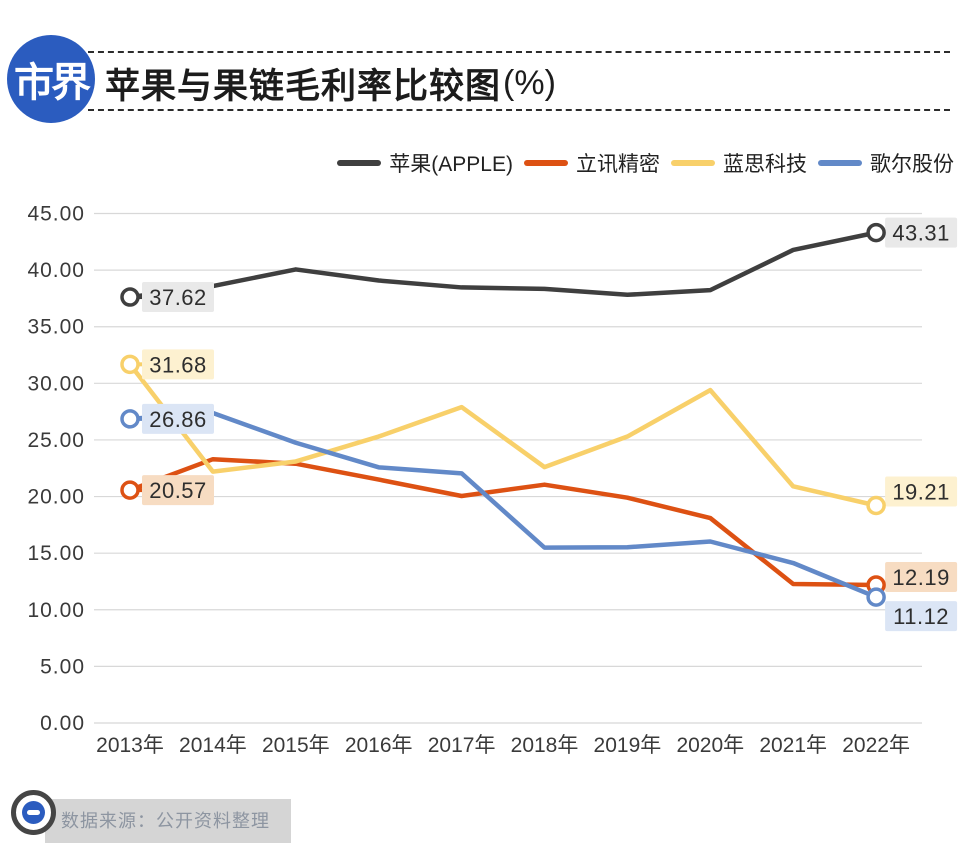  What do you see at coordinates (628, 745) in the screenshot?
I see `x-axis-label-2019年: 2019年` at bounding box center [628, 745].